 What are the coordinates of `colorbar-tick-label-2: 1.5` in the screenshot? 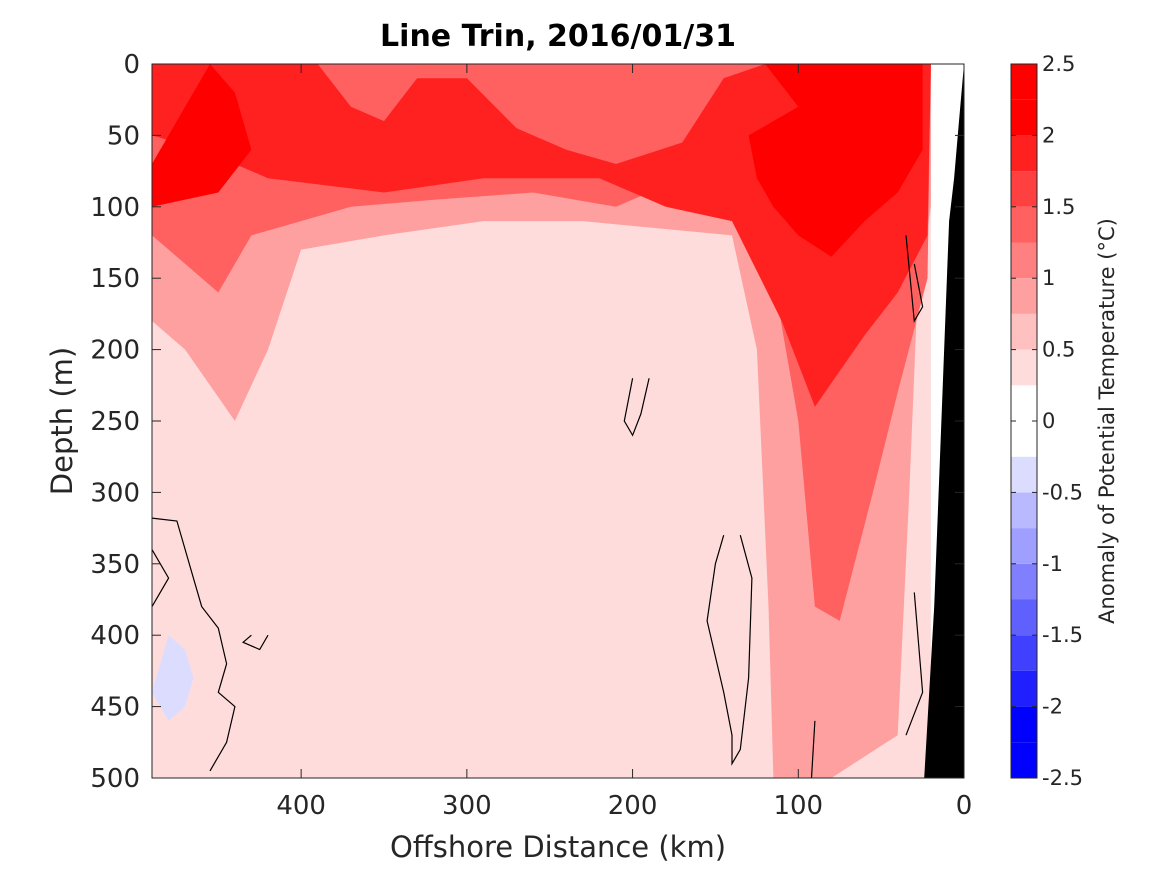 It's located at (1058, 207).